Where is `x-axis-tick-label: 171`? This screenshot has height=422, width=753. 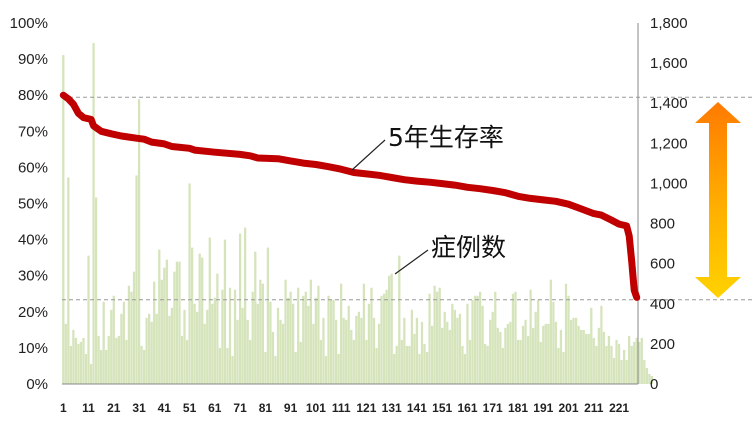
x-axis-tick-label: 171 is located at coordinates (493, 408).